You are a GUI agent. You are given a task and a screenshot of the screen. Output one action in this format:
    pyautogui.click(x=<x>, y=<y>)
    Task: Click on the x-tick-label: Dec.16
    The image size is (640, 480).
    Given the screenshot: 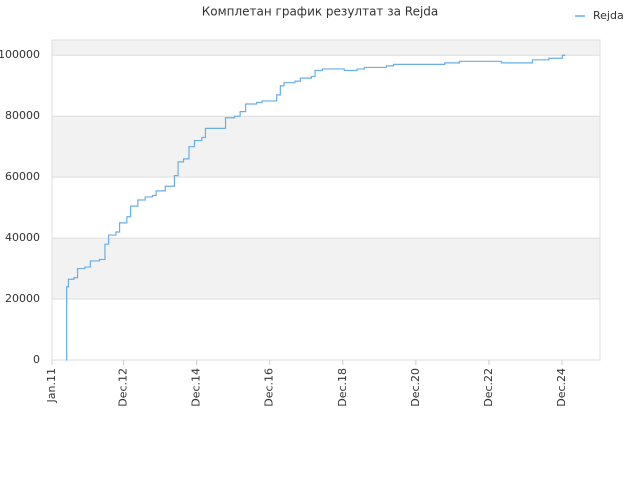 What is the action you would take?
    pyautogui.click(x=269, y=387)
    